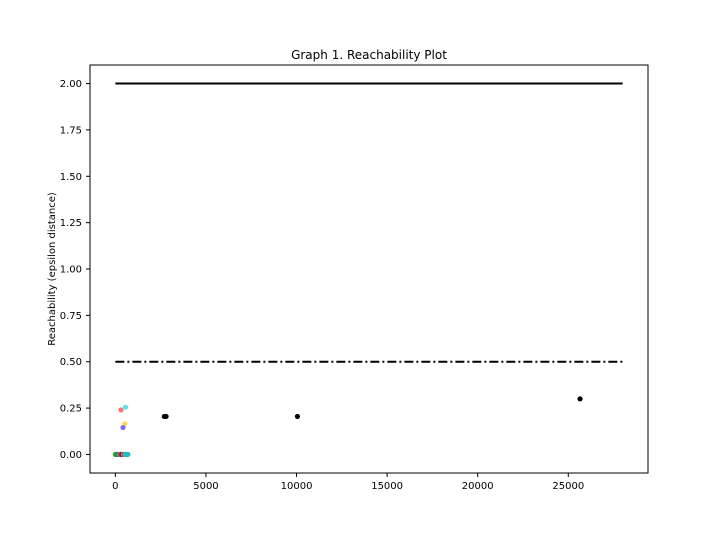  What do you see at coordinates (369, 55) in the screenshot?
I see `chart-title: Graph 1. Reachability Plot` at bounding box center [369, 55].